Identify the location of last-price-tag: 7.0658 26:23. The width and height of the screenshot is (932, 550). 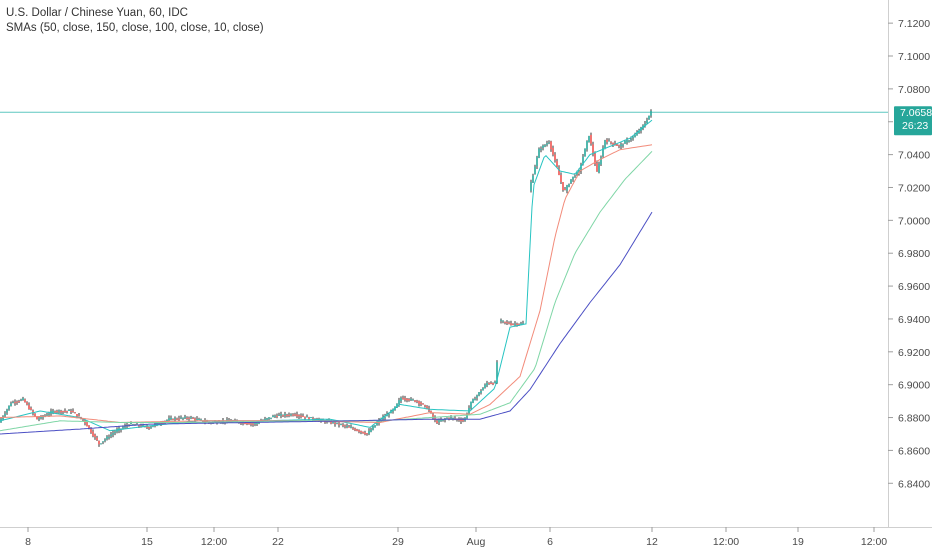
(913, 121).